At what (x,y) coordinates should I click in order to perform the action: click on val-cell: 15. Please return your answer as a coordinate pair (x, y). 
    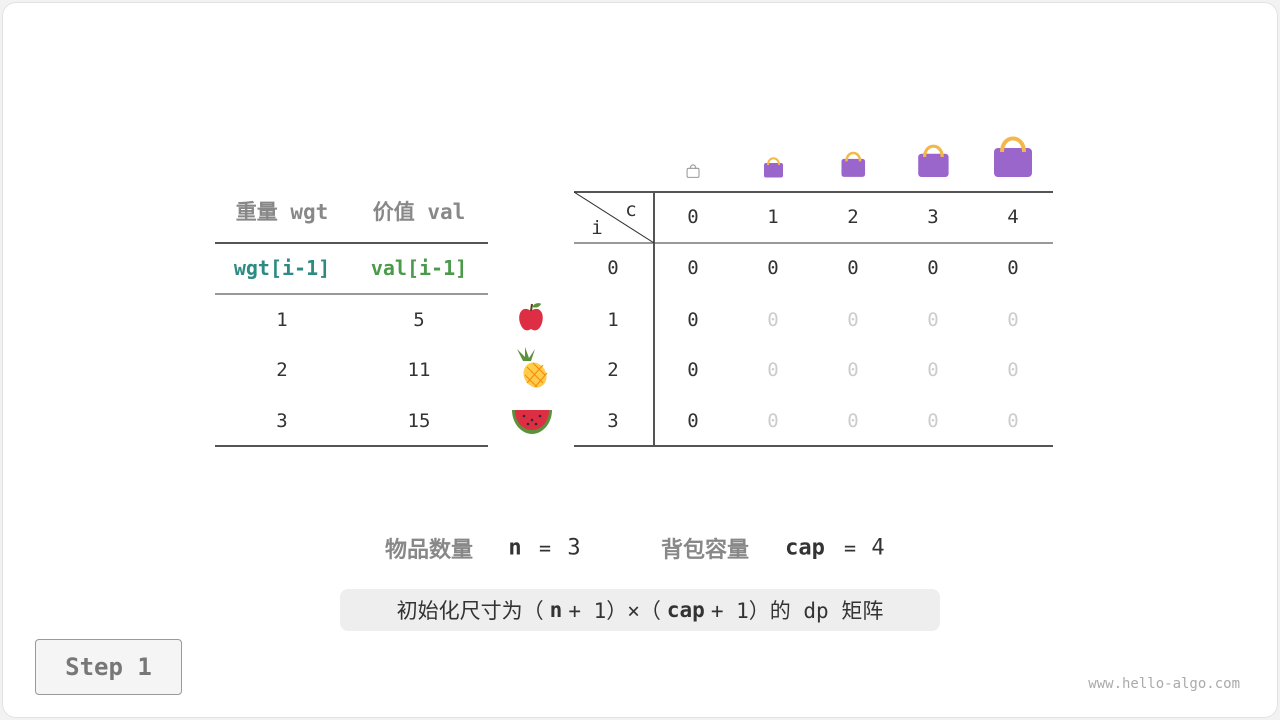
    Looking at the image, I should click on (419, 421).